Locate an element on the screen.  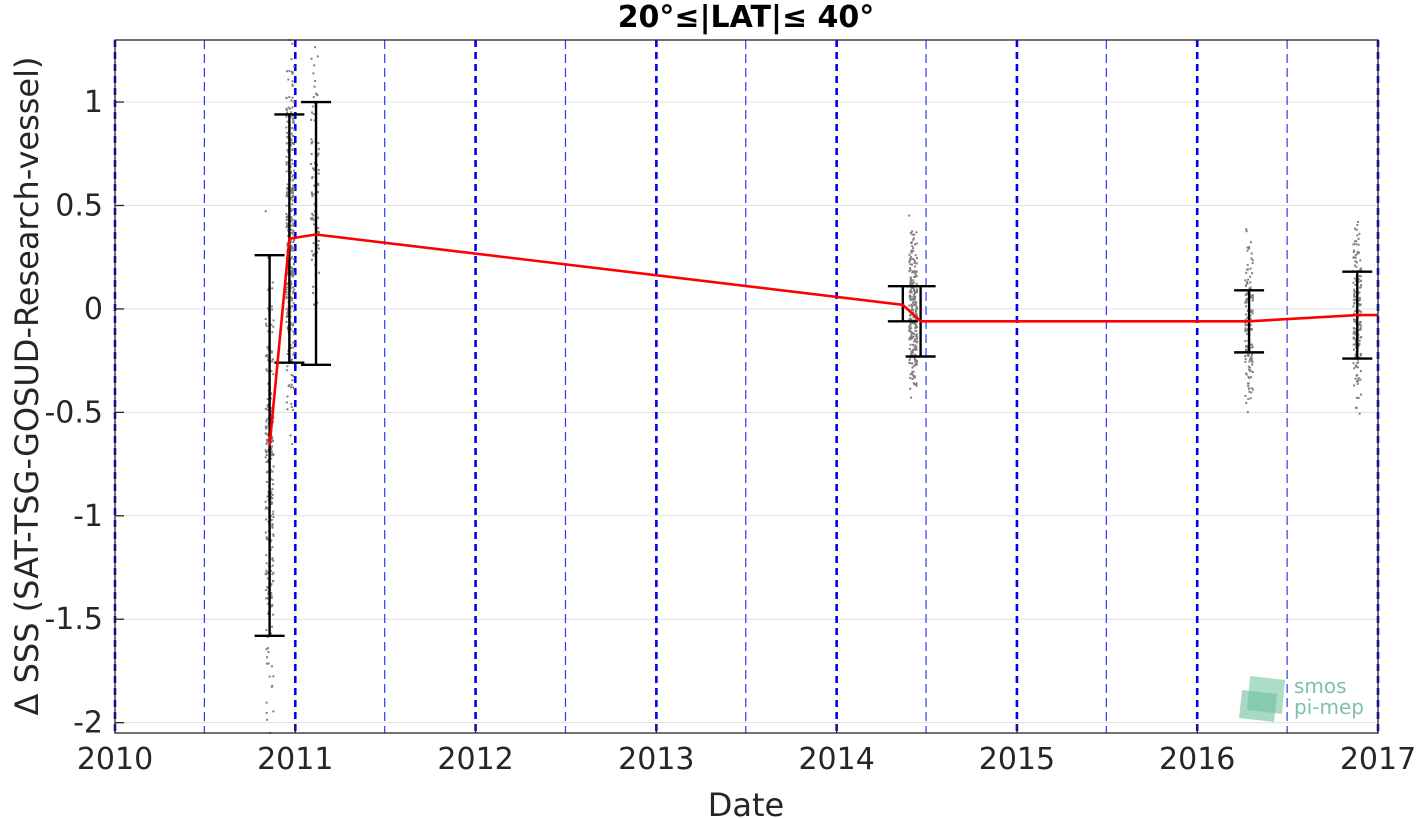
smos-pi-mep-logo: smos pi-mep is located at coordinates (1301, 698).